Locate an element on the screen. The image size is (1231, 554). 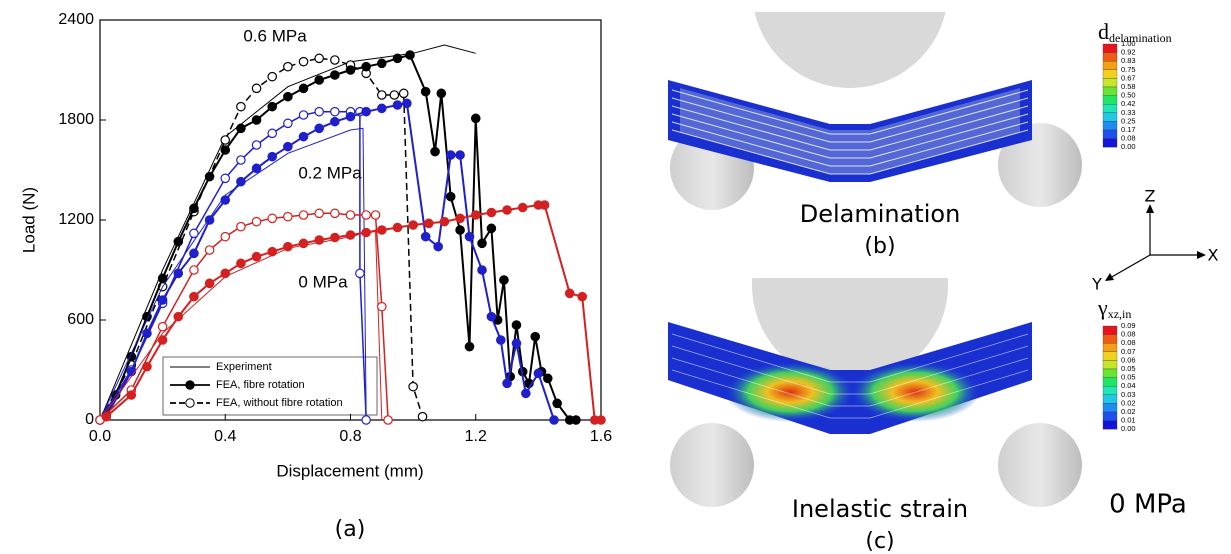
scene-c is located at coordinates (875, 392).